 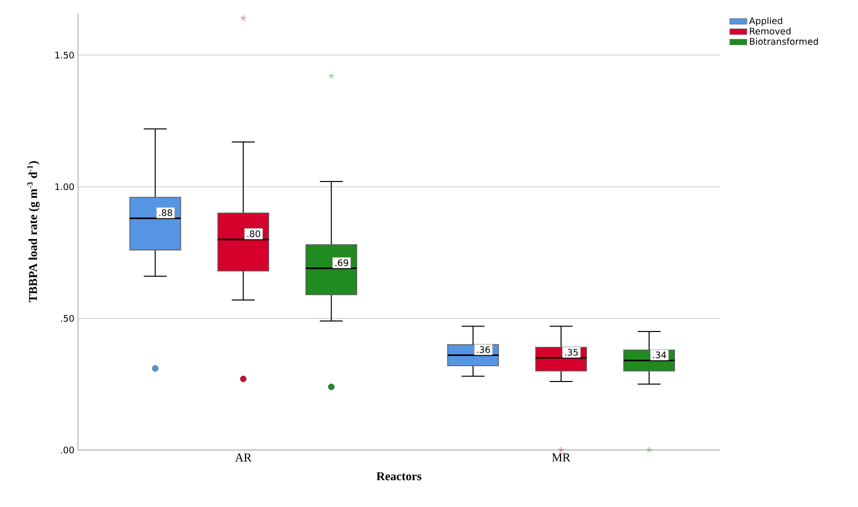 What do you see at coordinates (399, 476) in the screenshot?
I see `x-axis-title: Reactors` at bounding box center [399, 476].